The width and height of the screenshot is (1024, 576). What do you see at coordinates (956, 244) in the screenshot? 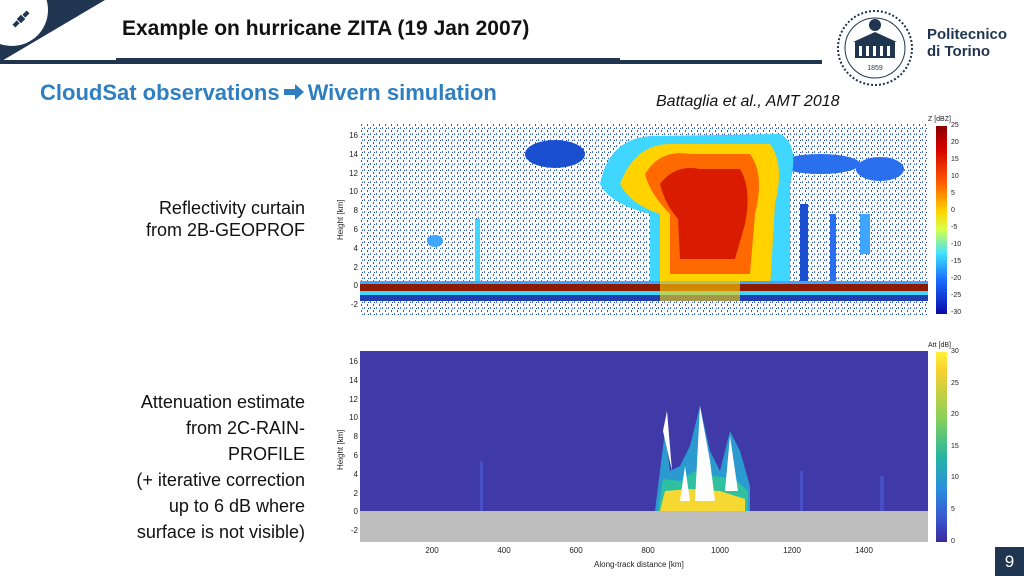
I see `colorbar-tick-label: -10` at bounding box center [956, 244].